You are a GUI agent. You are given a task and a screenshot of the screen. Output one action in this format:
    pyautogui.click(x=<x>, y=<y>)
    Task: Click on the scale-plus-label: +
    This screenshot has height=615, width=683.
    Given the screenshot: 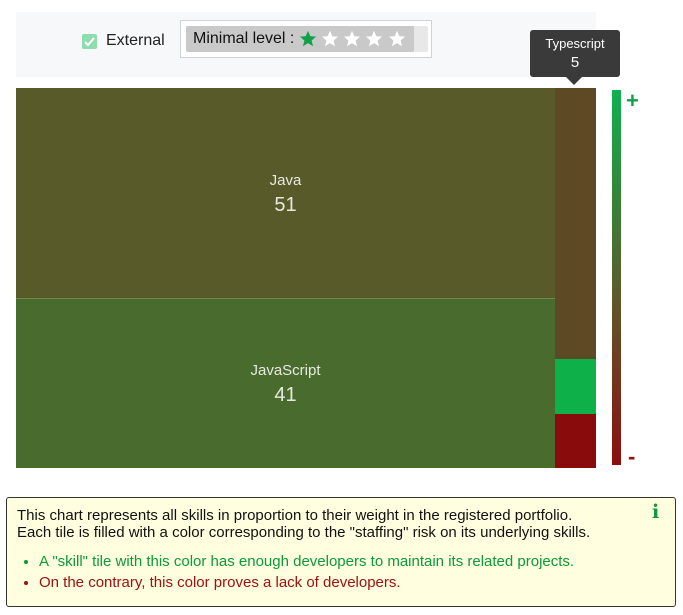 What is the action you would take?
    pyautogui.click(x=632, y=100)
    